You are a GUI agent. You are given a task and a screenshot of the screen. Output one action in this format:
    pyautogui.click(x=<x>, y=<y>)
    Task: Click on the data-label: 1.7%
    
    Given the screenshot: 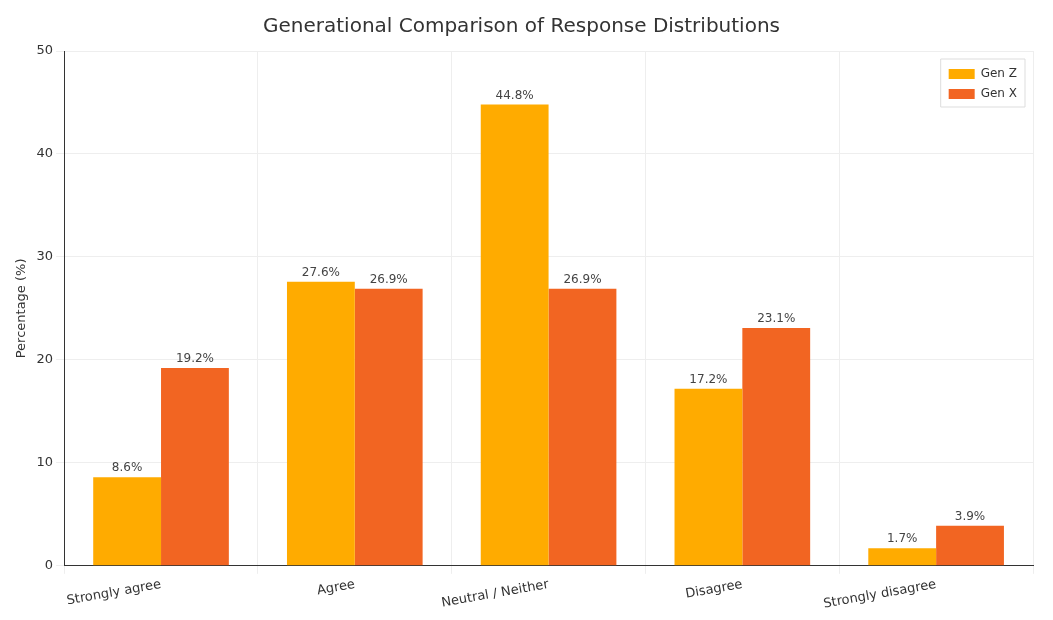 What is the action you would take?
    pyautogui.click(x=902, y=538)
    